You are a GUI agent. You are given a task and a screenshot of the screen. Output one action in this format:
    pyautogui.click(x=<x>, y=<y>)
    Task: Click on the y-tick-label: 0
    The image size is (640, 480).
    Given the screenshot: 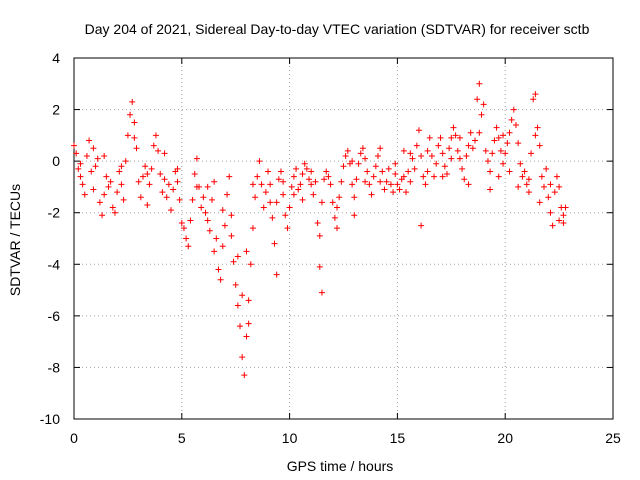 What is the action you would take?
    pyautogui.click(x=56, y=161)
    